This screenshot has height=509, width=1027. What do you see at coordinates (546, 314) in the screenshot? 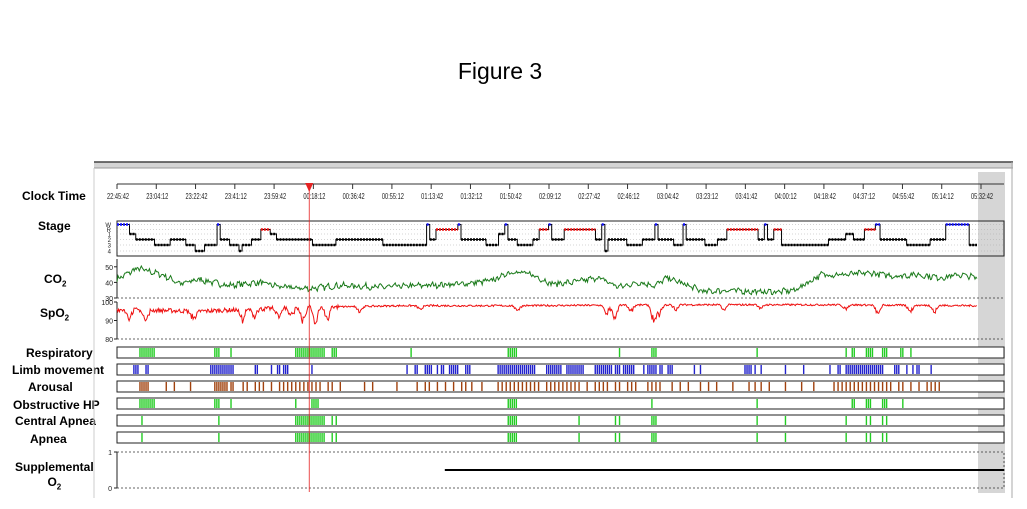
I see `spo2-trace` at bounding box center [546, 314].